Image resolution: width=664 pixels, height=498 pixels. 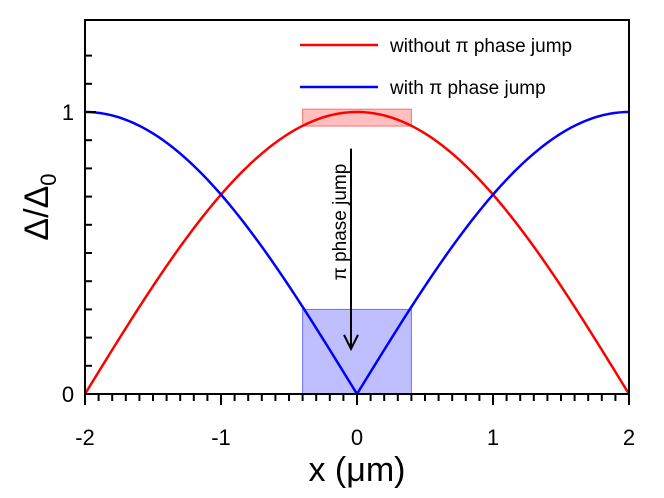 I want to click on y-axis-title-main: Δ/Δ, so click(x=37, y=213).